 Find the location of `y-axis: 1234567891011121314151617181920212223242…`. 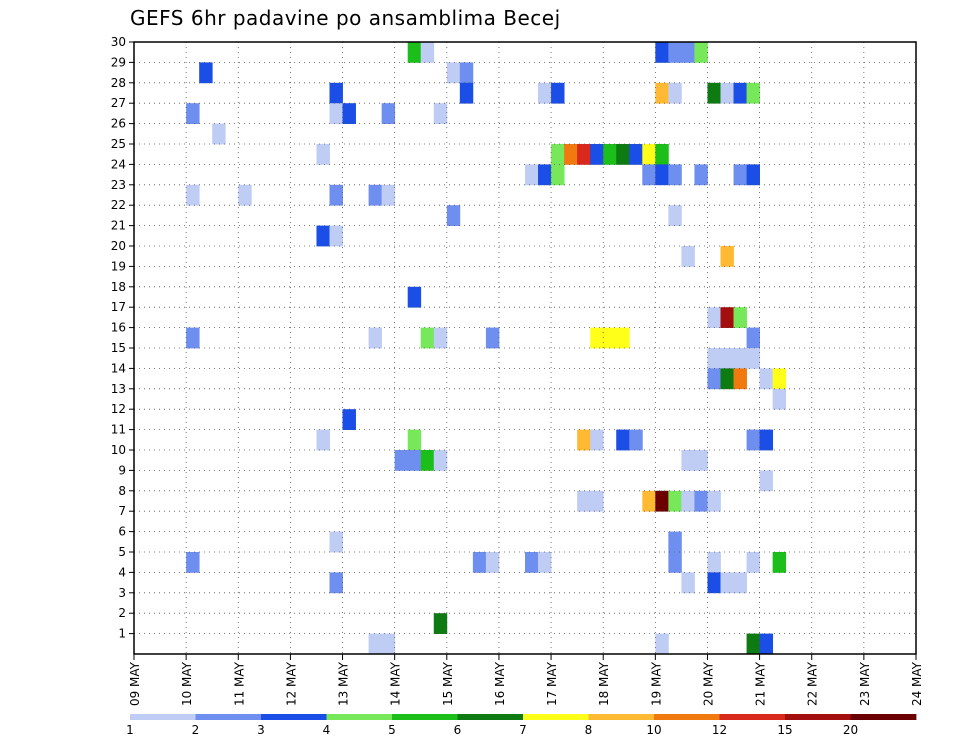

y-axis: 1234567891011121314151617181920212223242… is located at coordinates (122, 338).